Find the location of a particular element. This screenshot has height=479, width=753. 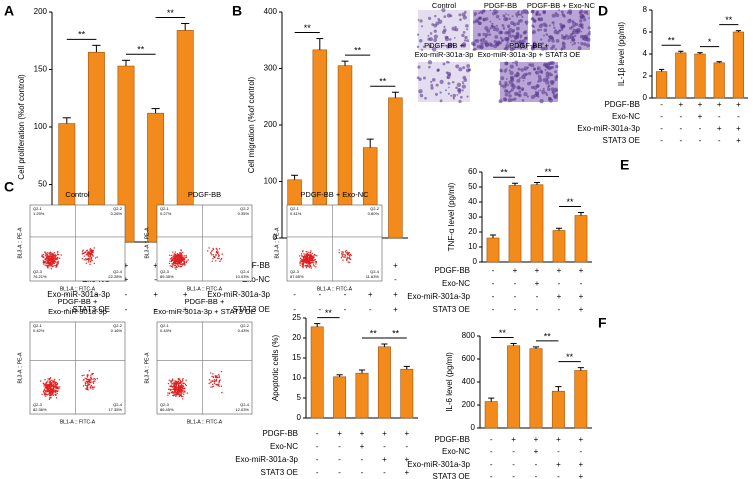

quadrant-percent: 0.43% is located at coordinates (244, 330).